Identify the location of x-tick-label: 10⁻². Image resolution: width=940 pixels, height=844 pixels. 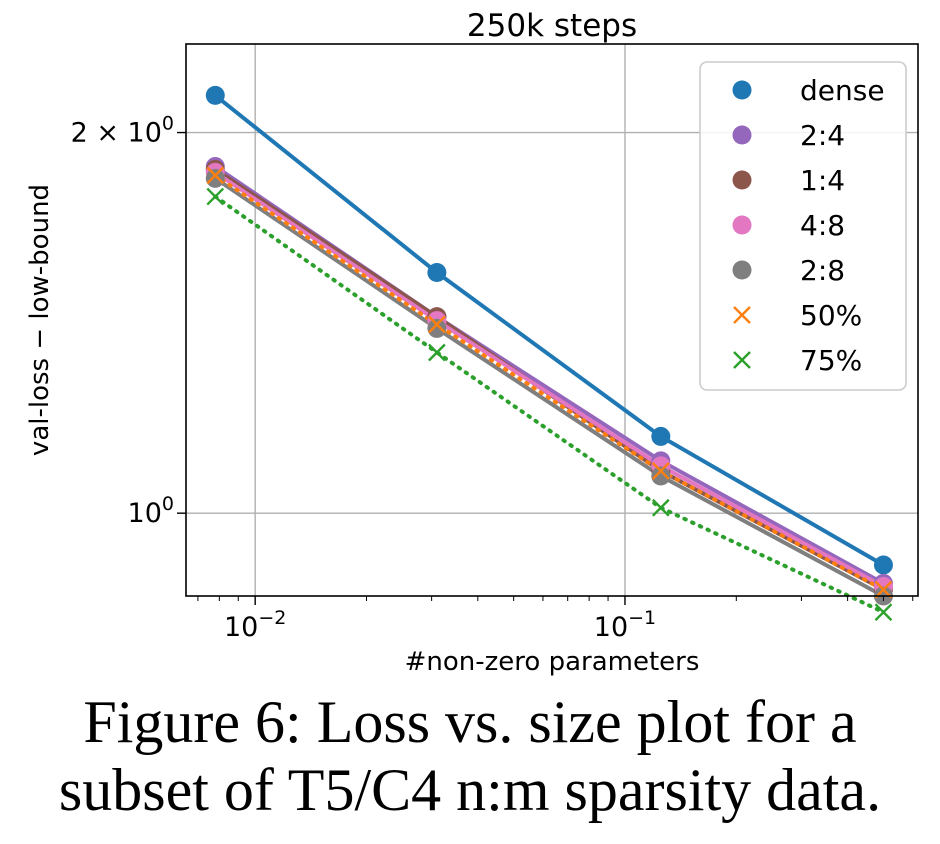
(255, 625).